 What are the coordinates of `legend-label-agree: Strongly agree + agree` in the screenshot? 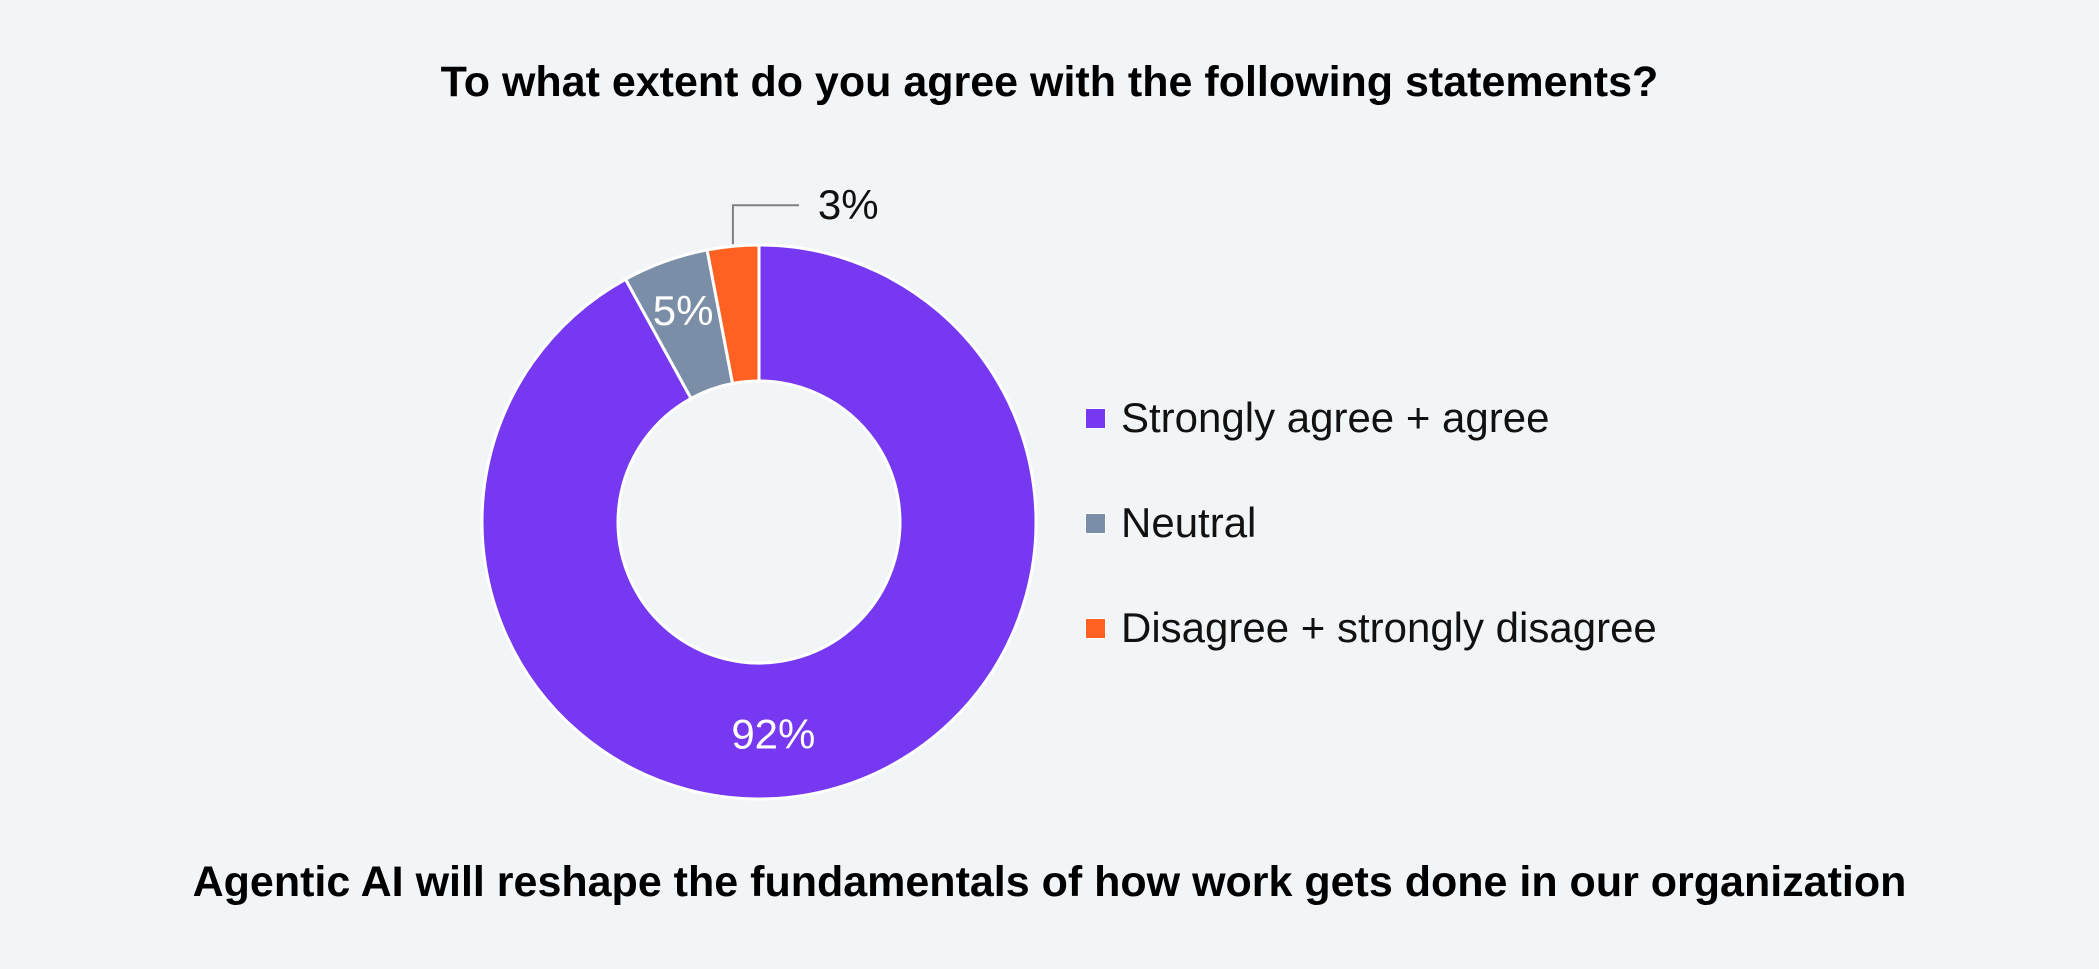 It's located at (1335, 417).